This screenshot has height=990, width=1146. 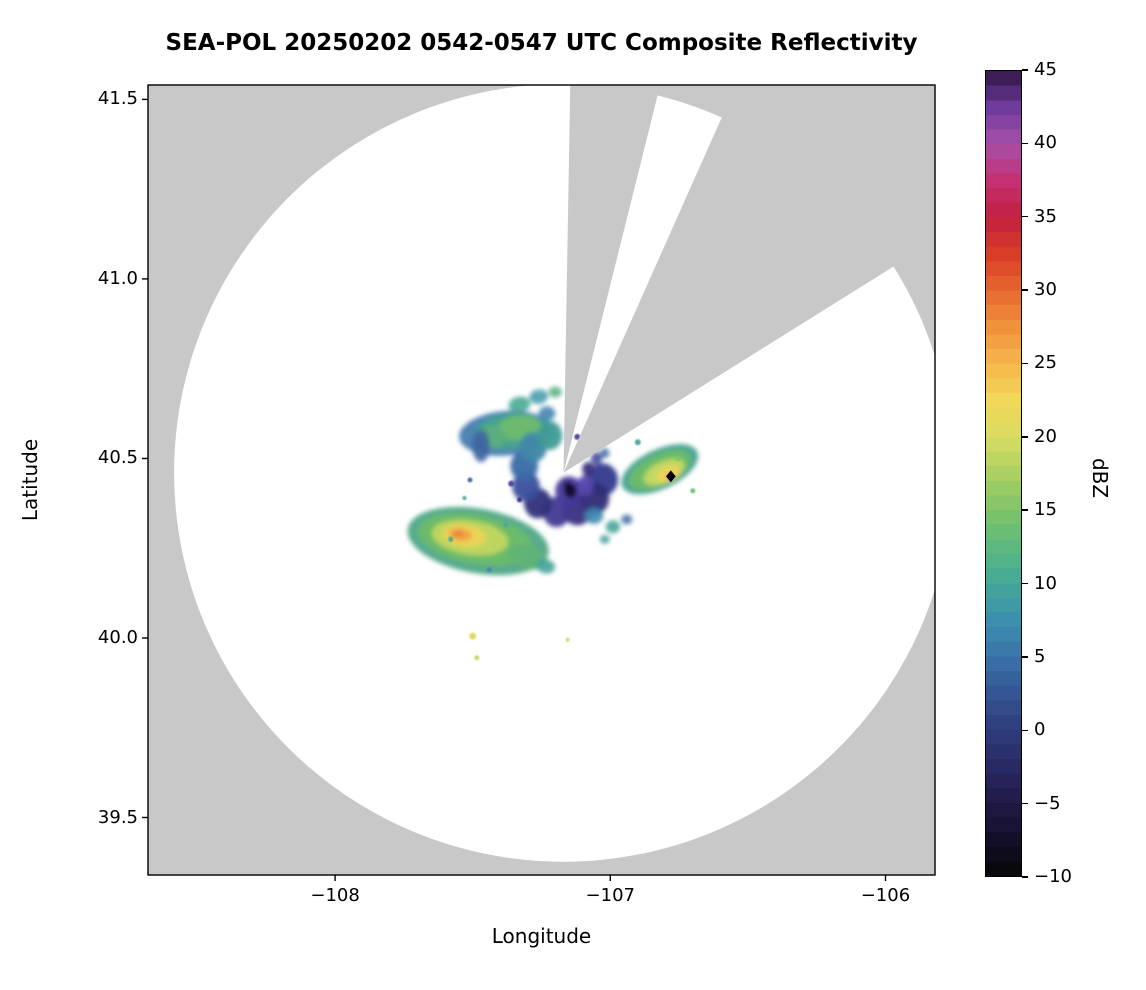 What do you see at coordinates (117, 817) in the screenshot?
I see `y-tick-label: 39.5` at bounding box center [117, 817].